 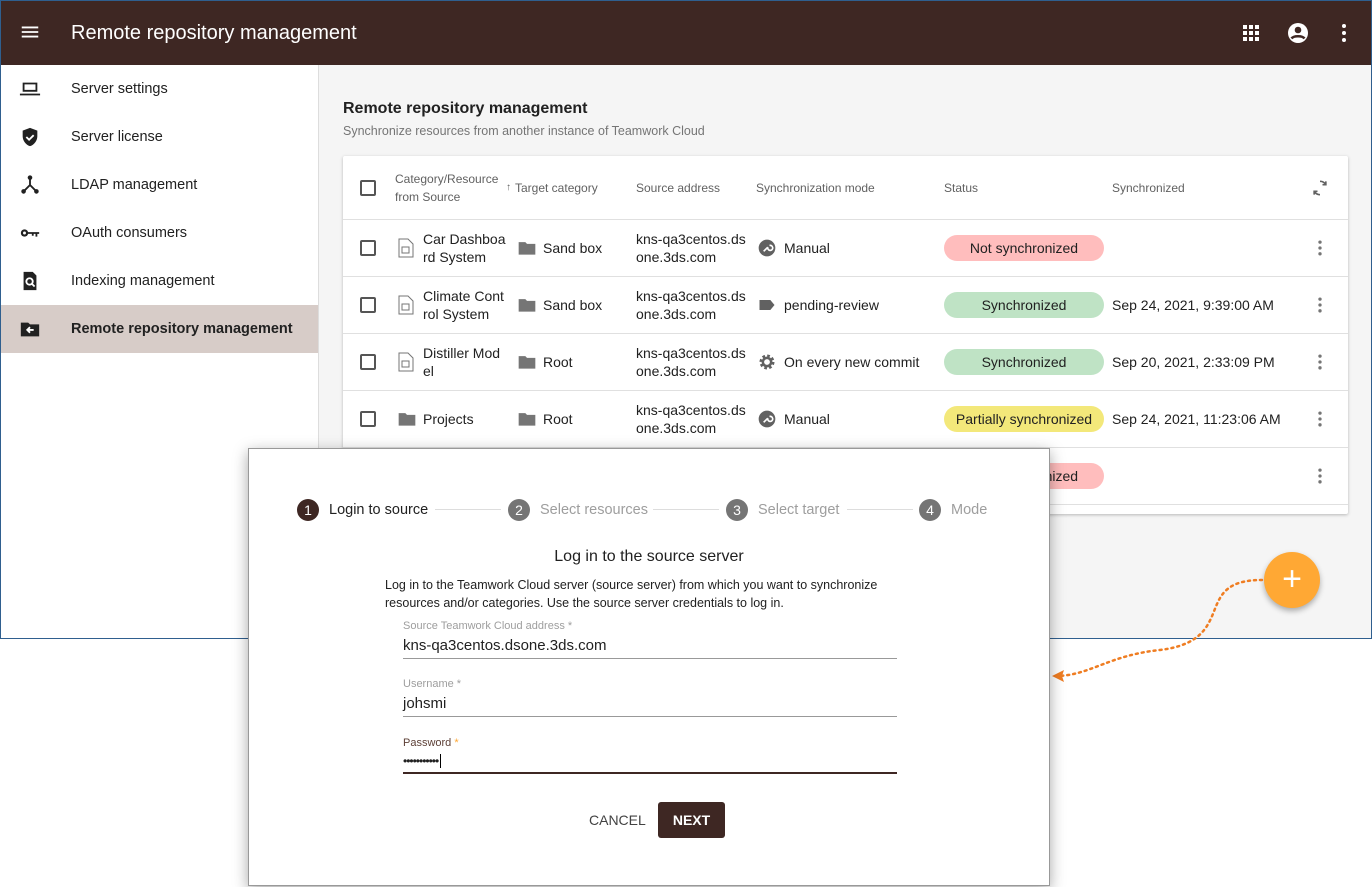 I want to click on column-header-status: Status, so click(x=961, y=187).